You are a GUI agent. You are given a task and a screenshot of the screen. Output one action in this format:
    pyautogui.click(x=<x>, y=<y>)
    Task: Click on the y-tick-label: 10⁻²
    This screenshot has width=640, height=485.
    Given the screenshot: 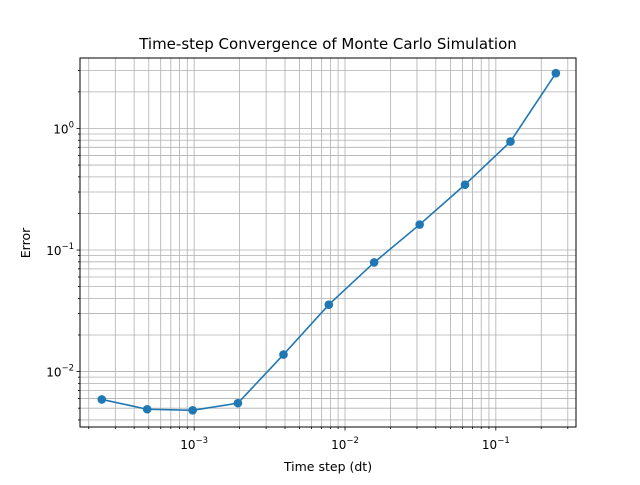 What is the action you would take?
    pyautogui.click(x=60, y=372)
    